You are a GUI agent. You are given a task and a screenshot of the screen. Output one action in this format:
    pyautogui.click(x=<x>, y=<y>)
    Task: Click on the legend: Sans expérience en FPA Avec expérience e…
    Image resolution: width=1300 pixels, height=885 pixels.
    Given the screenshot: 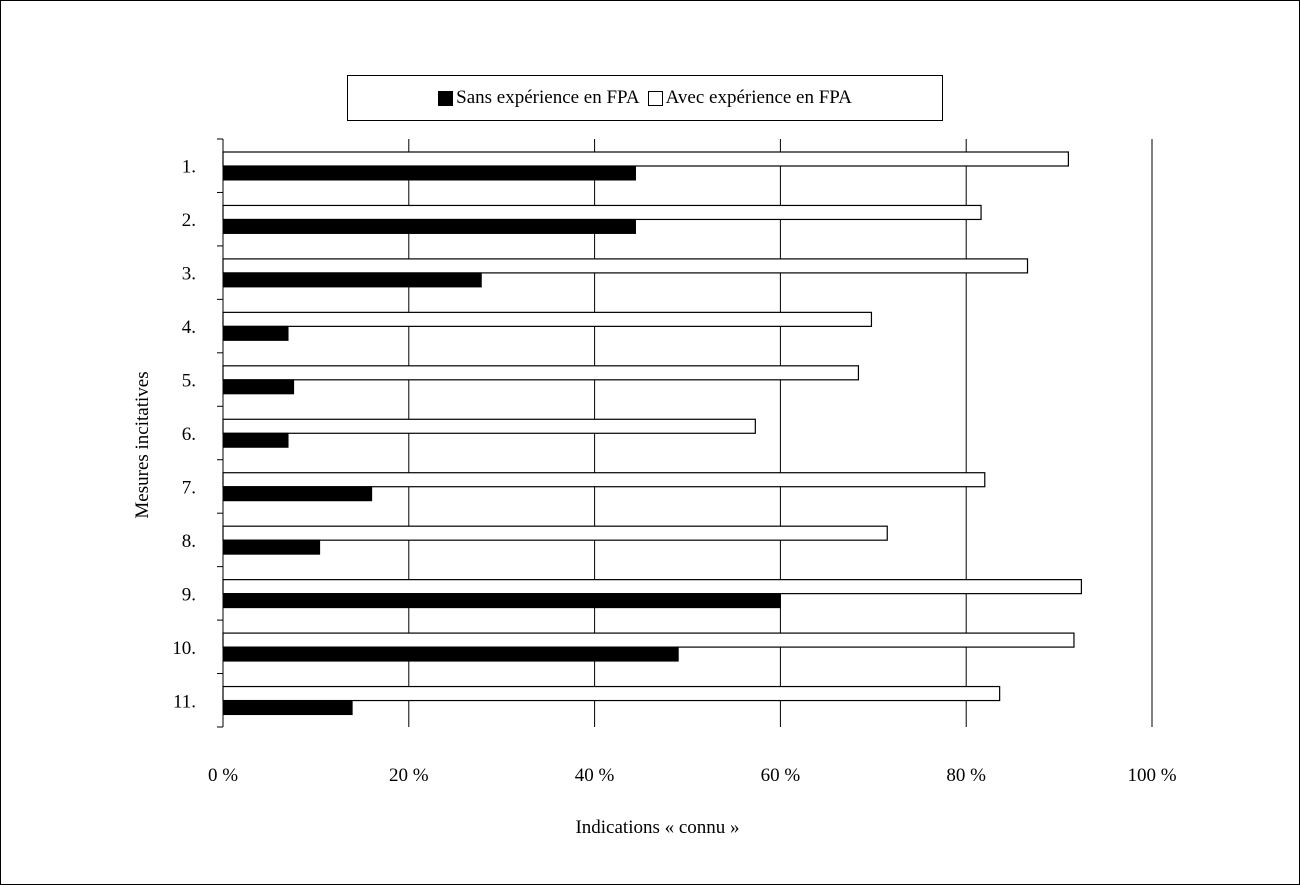 What is the action you would take?
    pyautogui.click(x=645, y=98)
    